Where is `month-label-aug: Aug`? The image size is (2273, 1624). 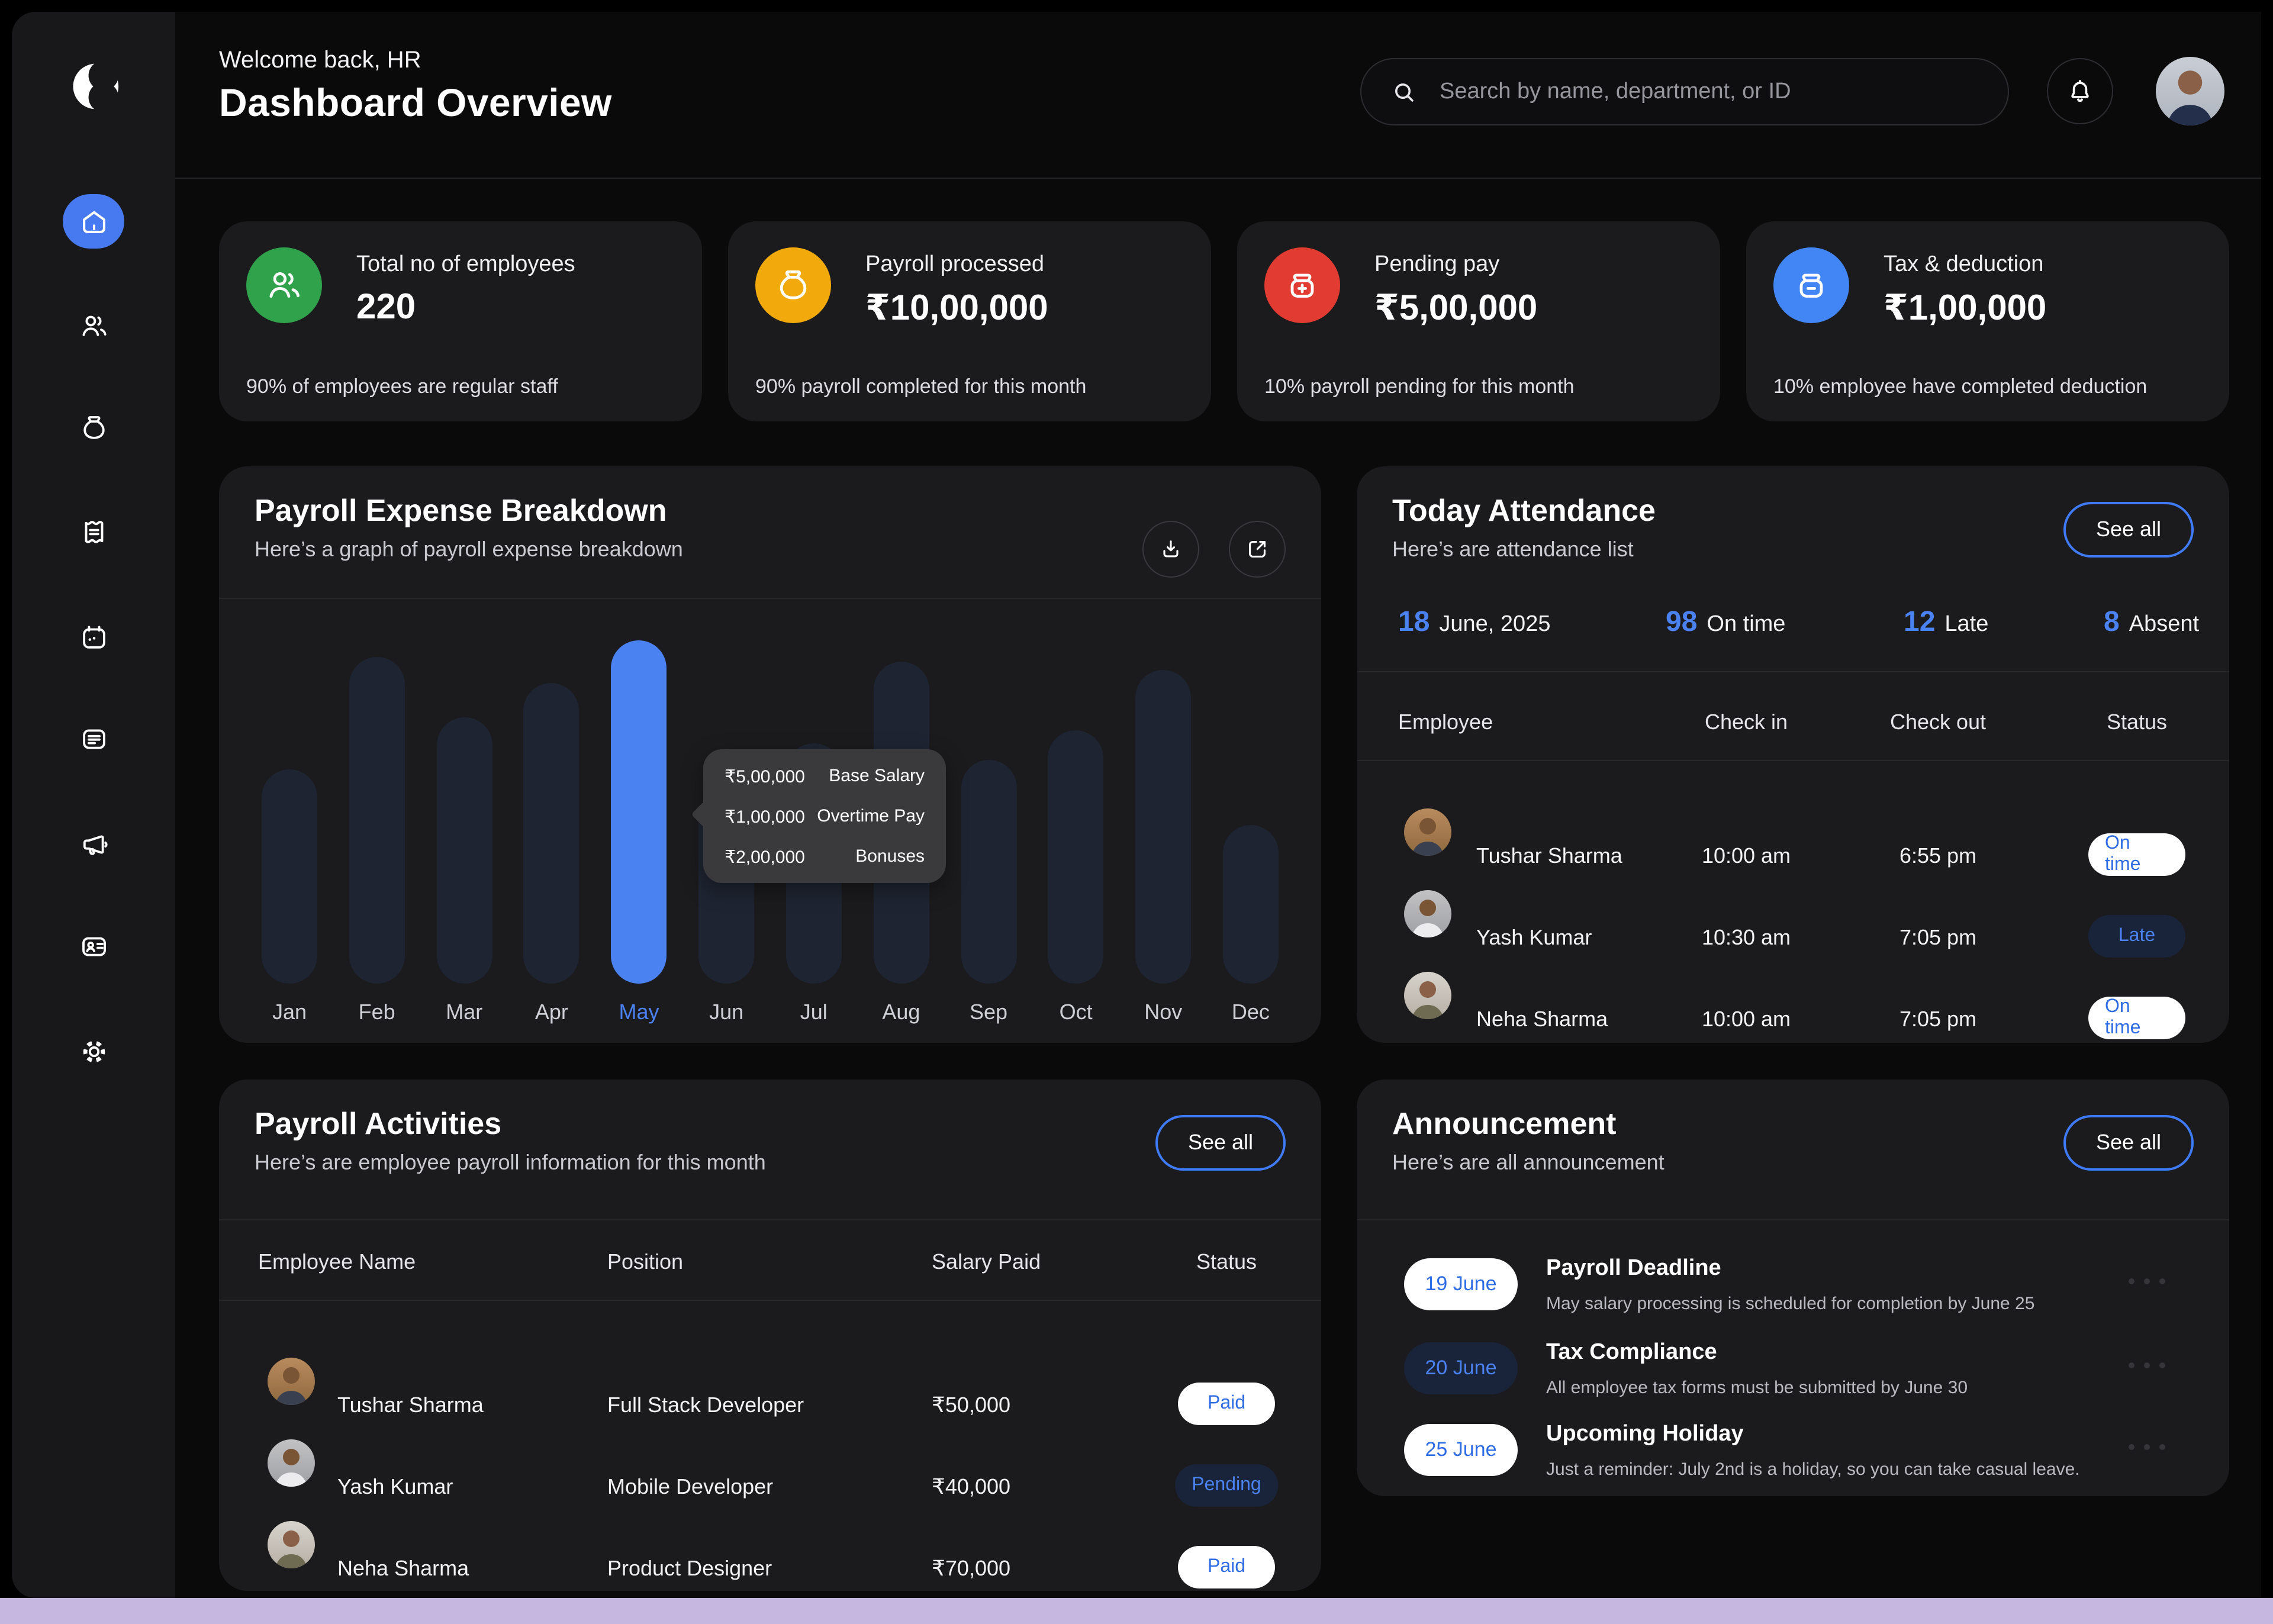
month-label-aug: Aug is located at coordinates (901, 1012).